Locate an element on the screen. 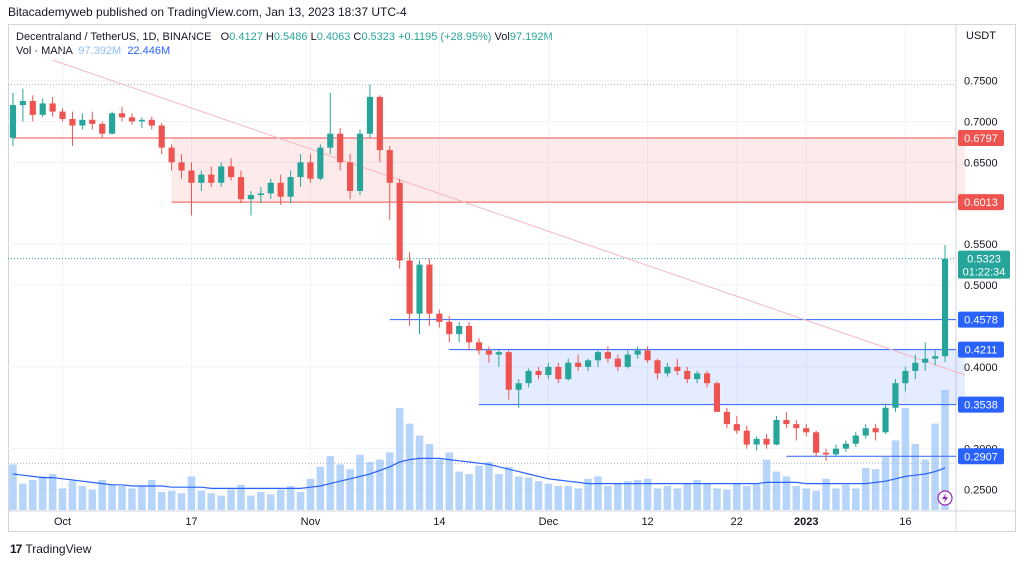  y-tick-label: 0.5000 is located at coordinates (981, 286).